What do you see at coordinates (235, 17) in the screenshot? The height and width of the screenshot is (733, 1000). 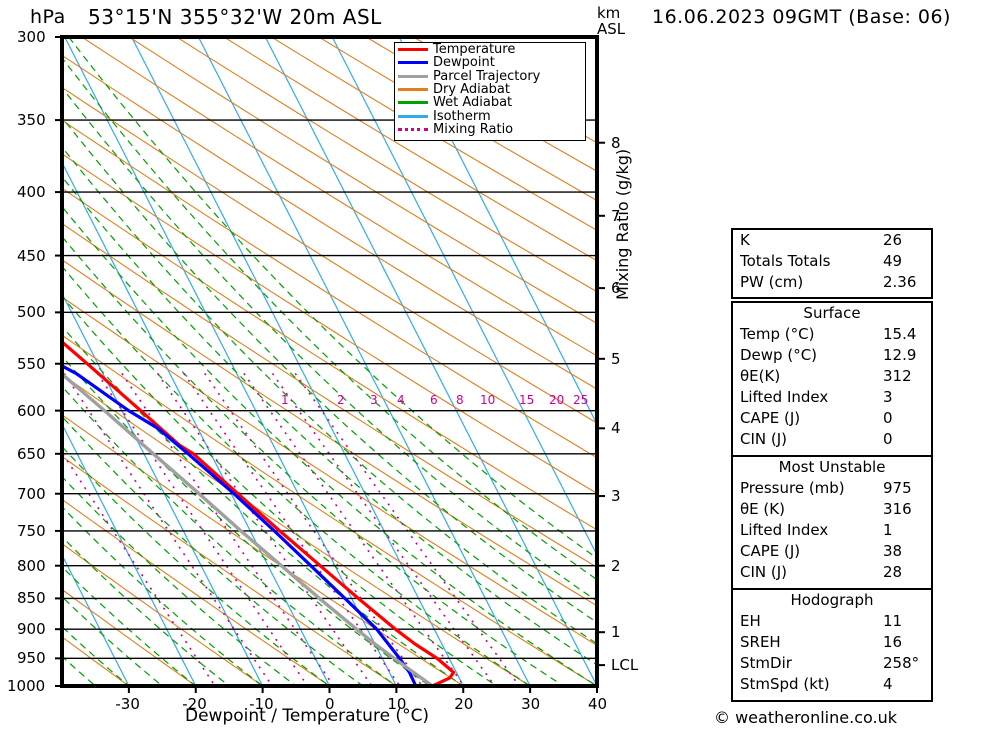 I see `page-title: 53°15'N 355°32'W 20m ASL` at bounding box center [235, 17].